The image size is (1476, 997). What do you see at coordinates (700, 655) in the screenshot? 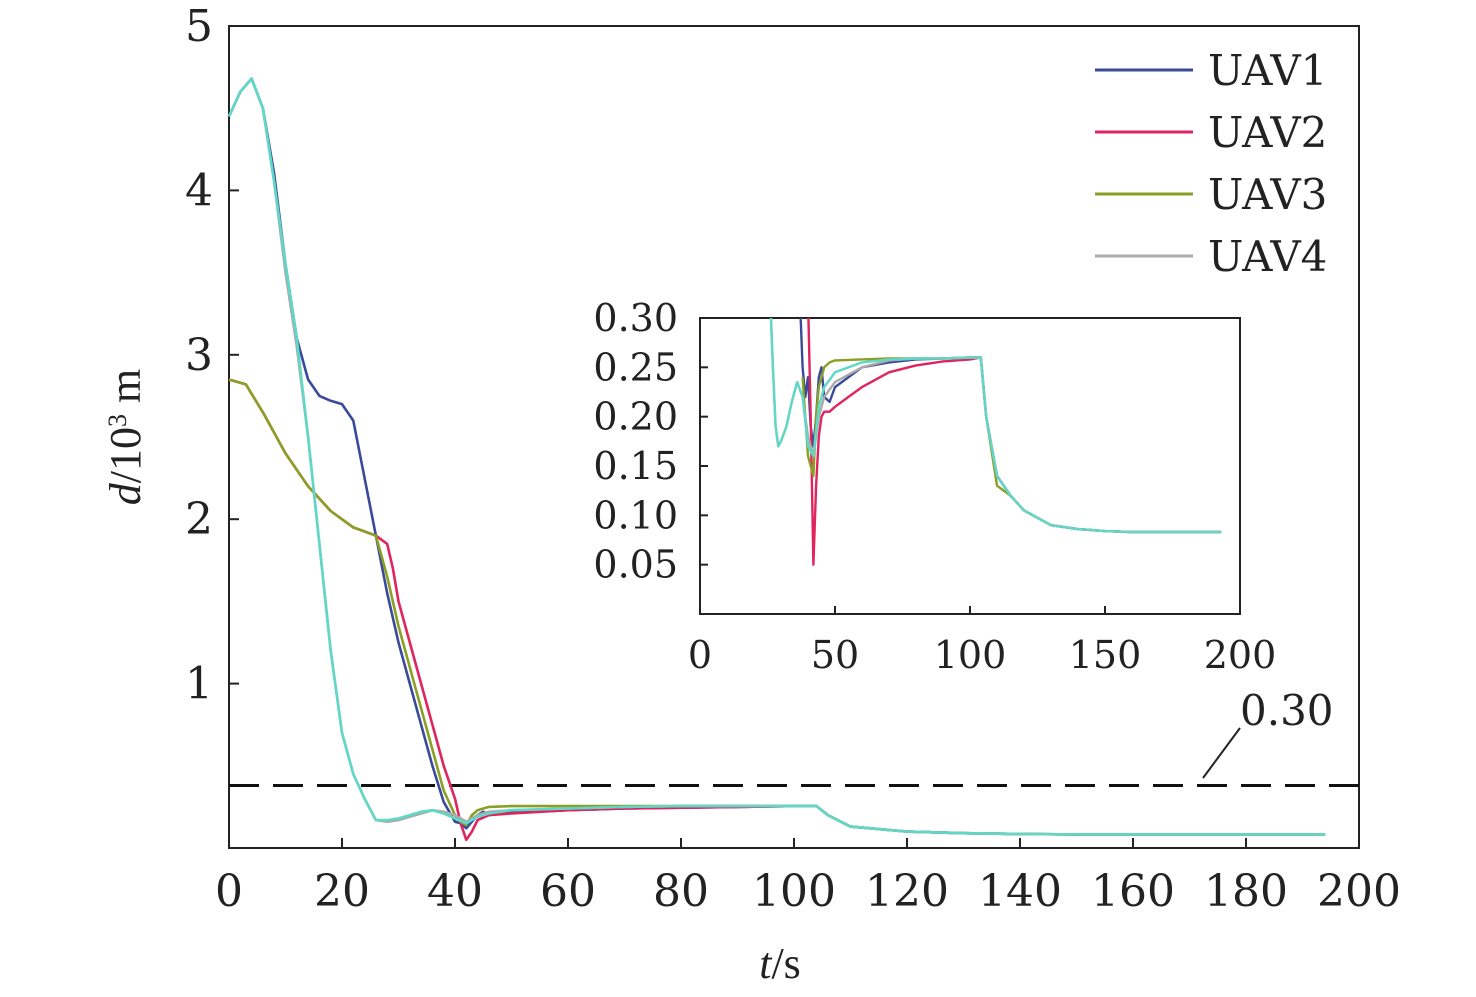
I see `inset-x-tick-label: 0` at bounding box center [700, 655].